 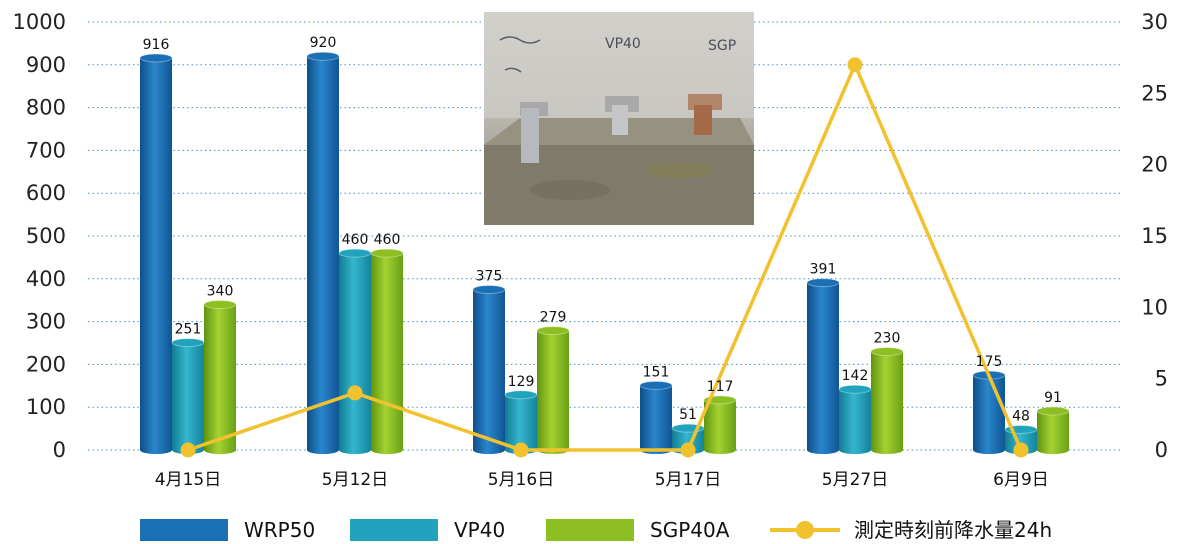 I want to click on data-label: 391, so click(x=823, y=270).